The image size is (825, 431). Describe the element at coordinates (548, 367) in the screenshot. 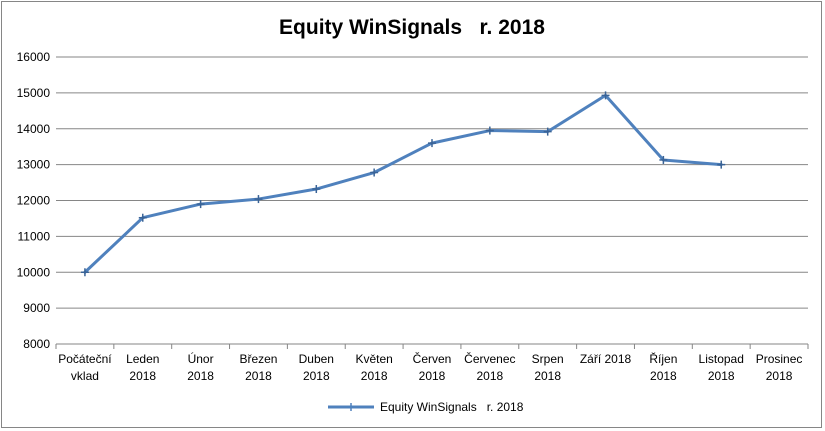

I see `x-tick-label: Srpen 2018` at that location.